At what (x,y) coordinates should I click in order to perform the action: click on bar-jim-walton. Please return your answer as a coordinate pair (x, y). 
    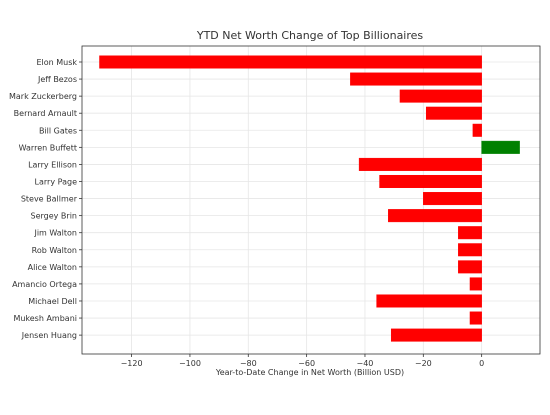
    Looking at the image, I should click on (470, 233).